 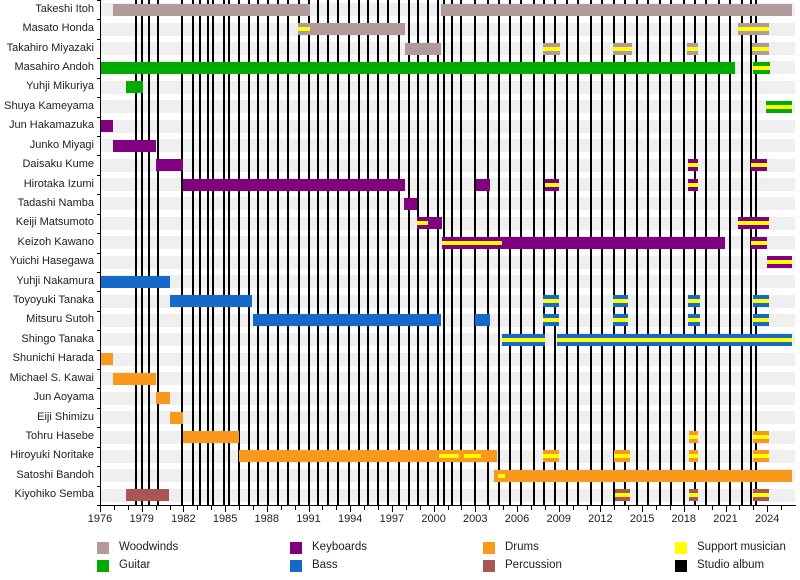 I want to click on x-axis-tick-label: 1997, so click(x=392, y=519).